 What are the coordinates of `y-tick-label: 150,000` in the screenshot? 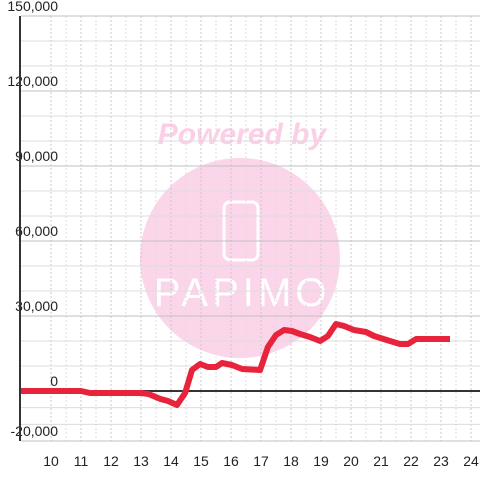 It's located at (32, 7).